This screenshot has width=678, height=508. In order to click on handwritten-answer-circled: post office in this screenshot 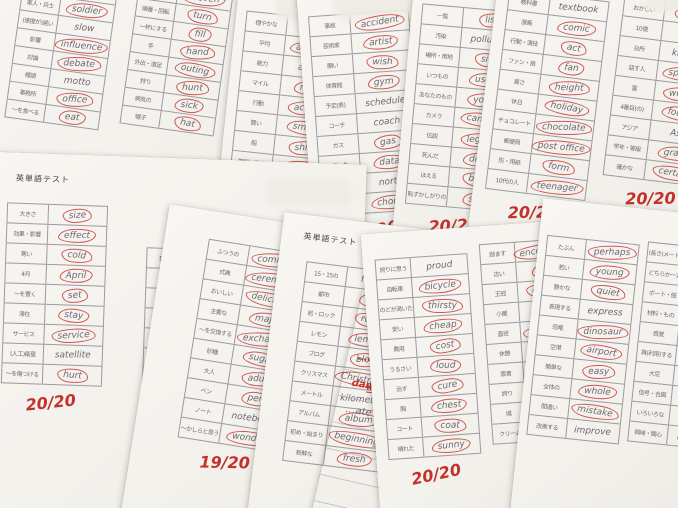, I will do `click(561, 147)`.